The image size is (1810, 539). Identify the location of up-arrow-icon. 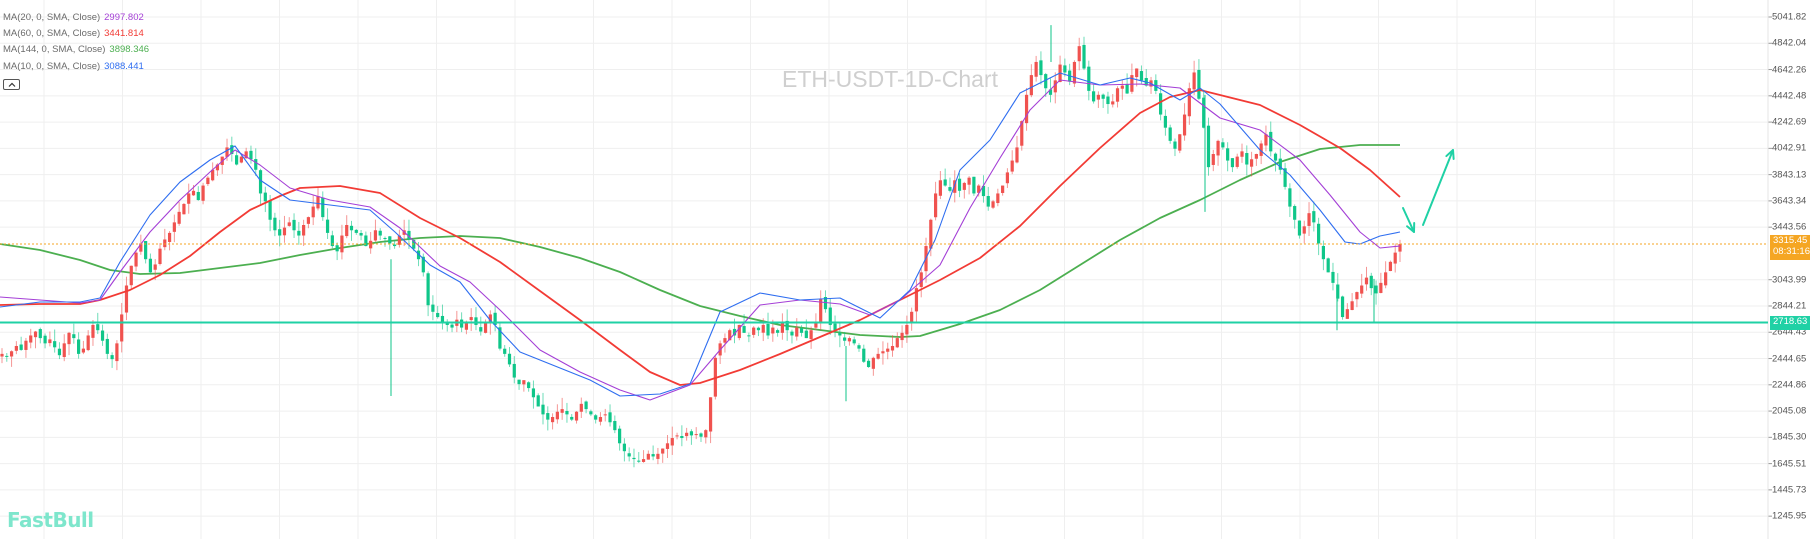
(1438, 187).